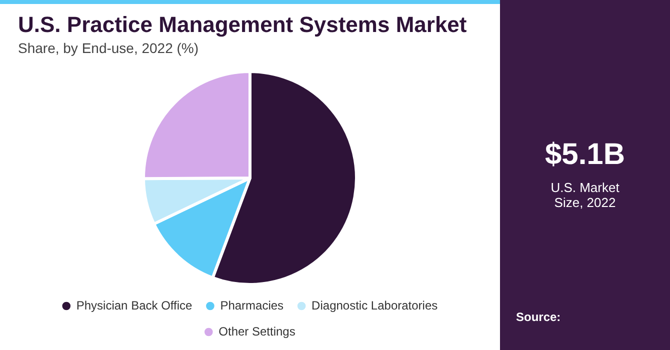 The width and height of the screenshot is (670, 350). I want to click on chart-title: U.S. Practice Management Systems Market, so click(242, 25).